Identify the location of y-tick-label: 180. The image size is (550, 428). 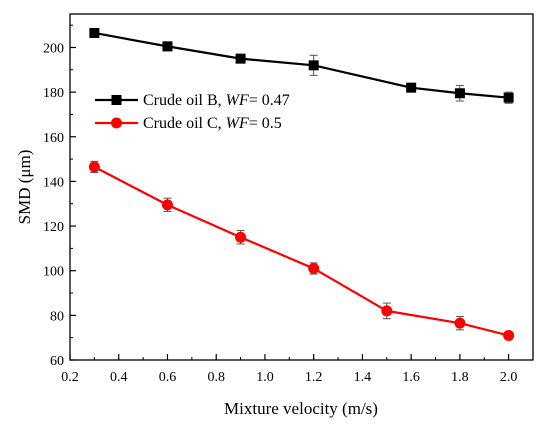
(53, 93).